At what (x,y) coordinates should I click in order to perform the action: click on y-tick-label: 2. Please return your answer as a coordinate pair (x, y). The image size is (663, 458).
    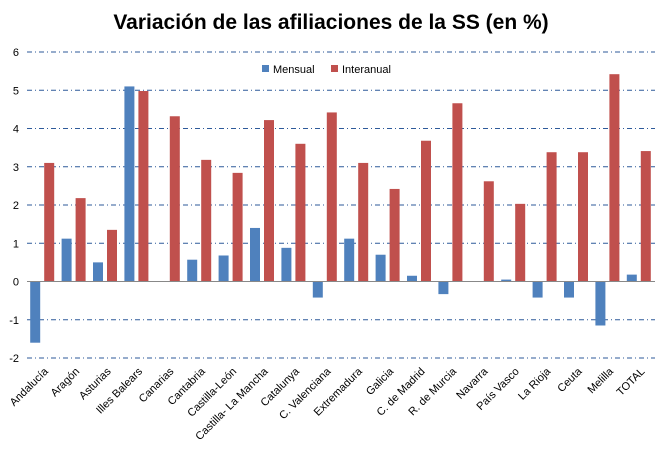
    Looking at the image, I should click on (16, 206).